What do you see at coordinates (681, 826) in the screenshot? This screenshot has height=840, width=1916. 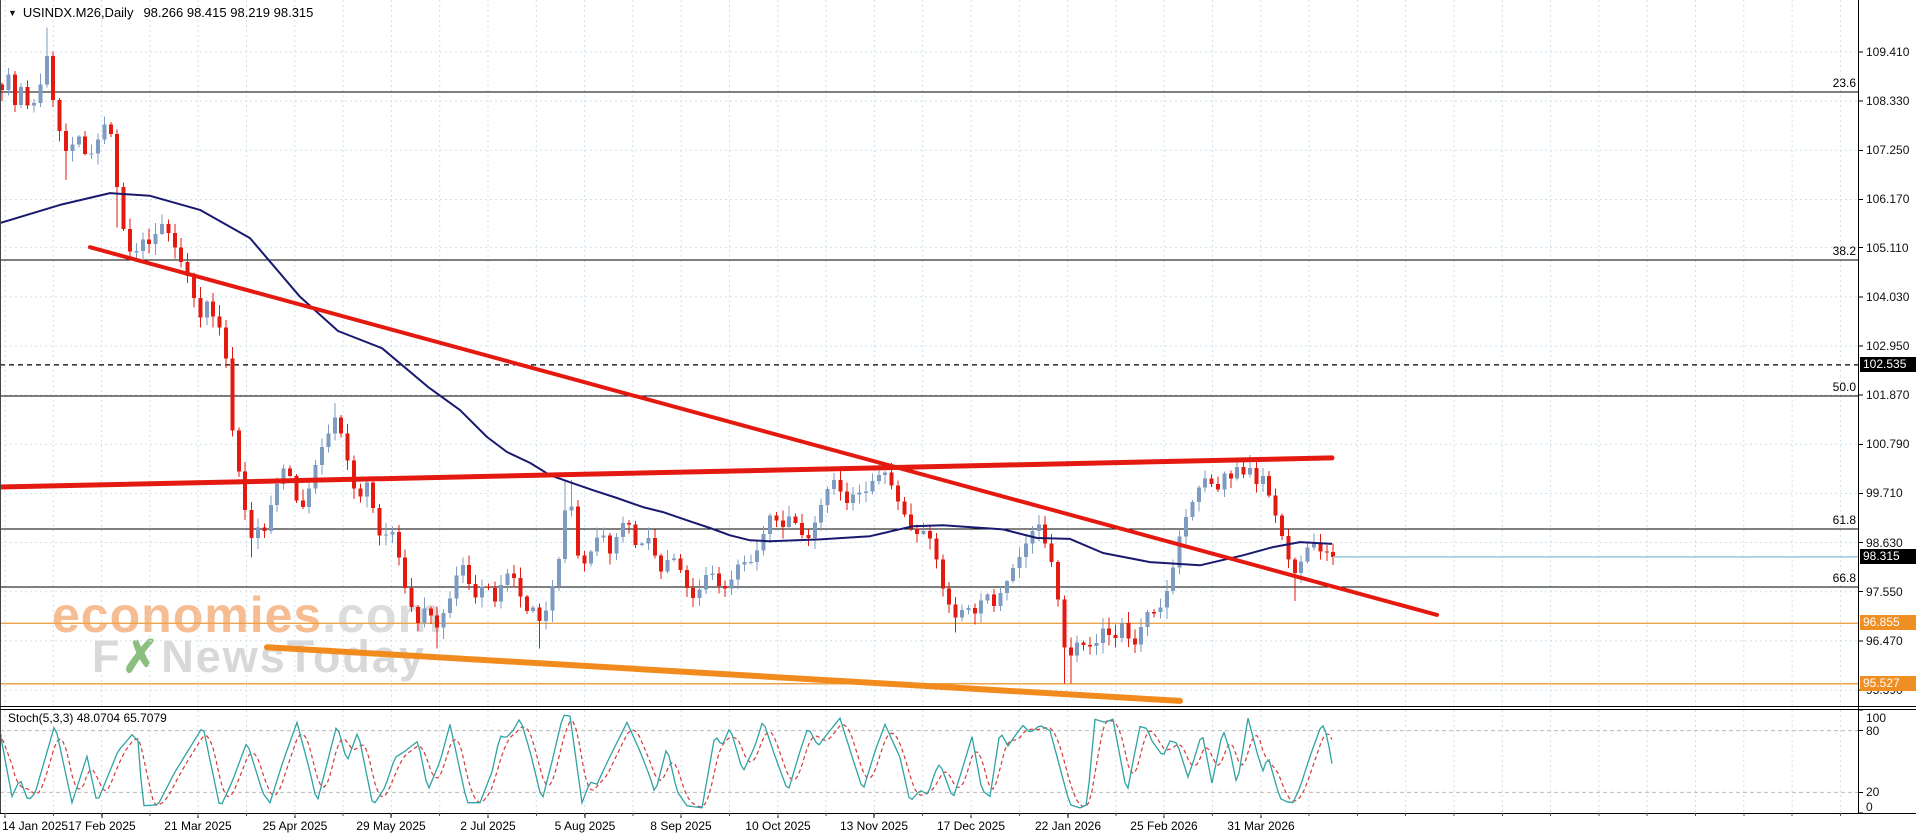 I see `date-axis-label: 8 Sep 2025` at bounding box center [681, 826].